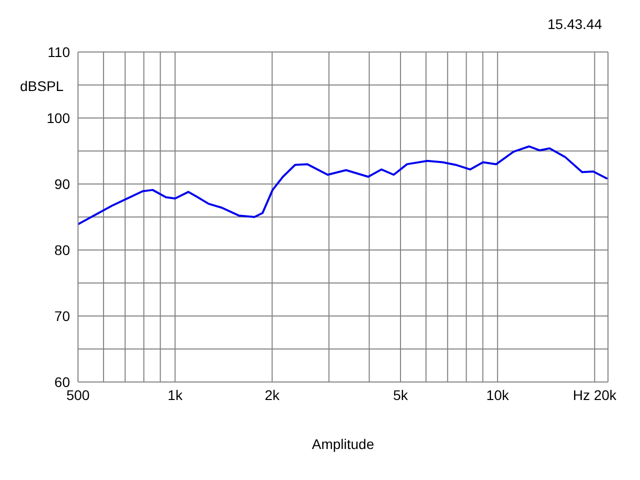 This screenshot has height=480, width=640. Describe the element at coordinates (42, 86) in the screenshot. I see `y-axis-title: dBSPL` at that location.